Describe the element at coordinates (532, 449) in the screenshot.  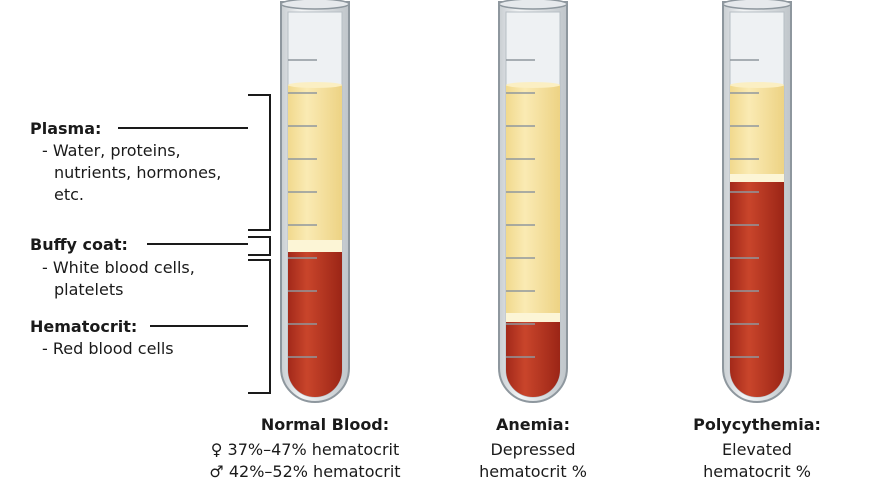
I see `tube-line: Depressed` at that location.